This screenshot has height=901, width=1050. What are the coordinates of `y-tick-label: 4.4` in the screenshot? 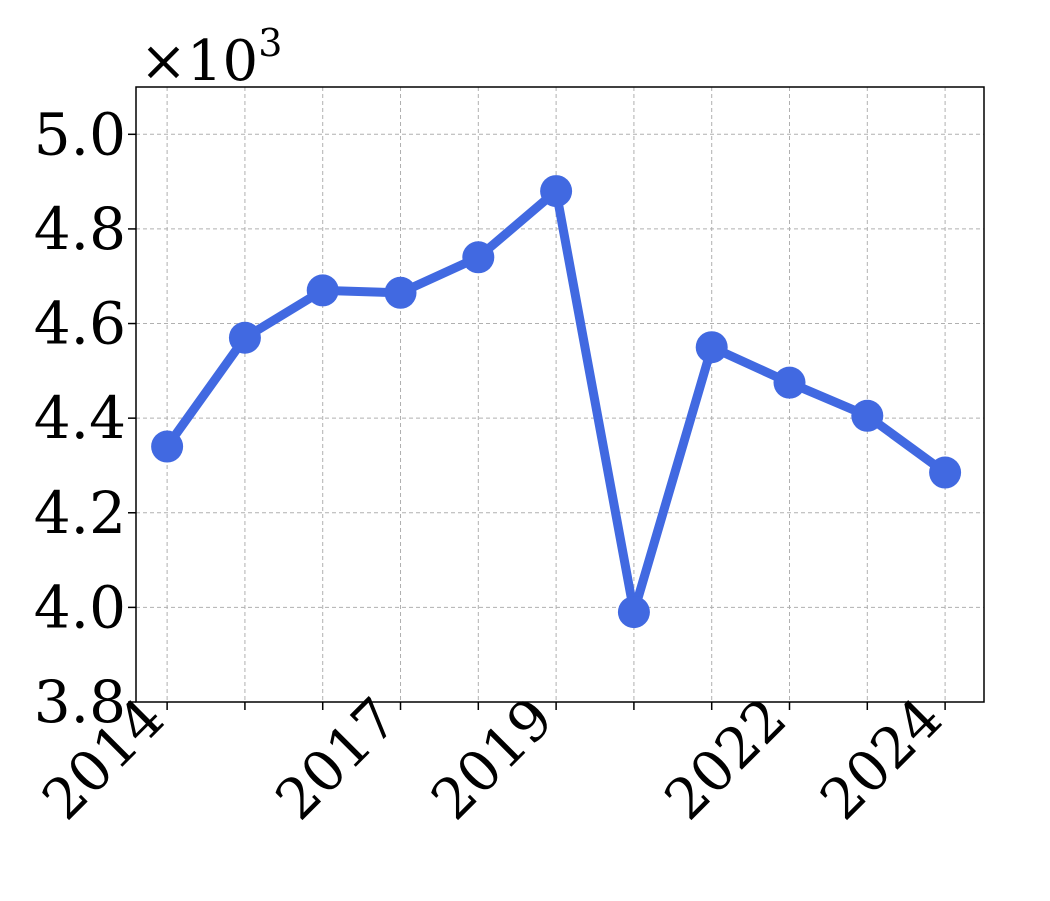 It's located at (80, 418).